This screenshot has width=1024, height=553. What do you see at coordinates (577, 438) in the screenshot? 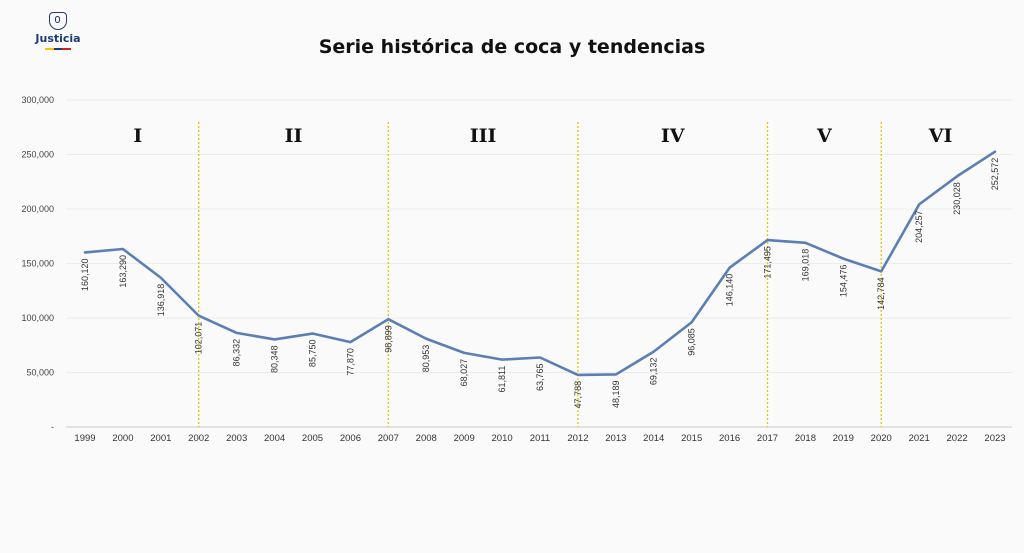
I see `x-tick-label: 2012` at bounding box center [577, 438].